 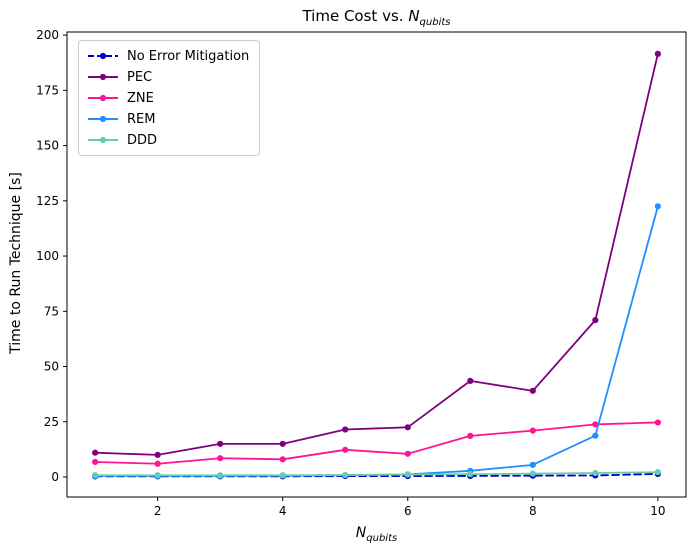 I want to click on y-tick-label: 200, so click(x=47, y=35).